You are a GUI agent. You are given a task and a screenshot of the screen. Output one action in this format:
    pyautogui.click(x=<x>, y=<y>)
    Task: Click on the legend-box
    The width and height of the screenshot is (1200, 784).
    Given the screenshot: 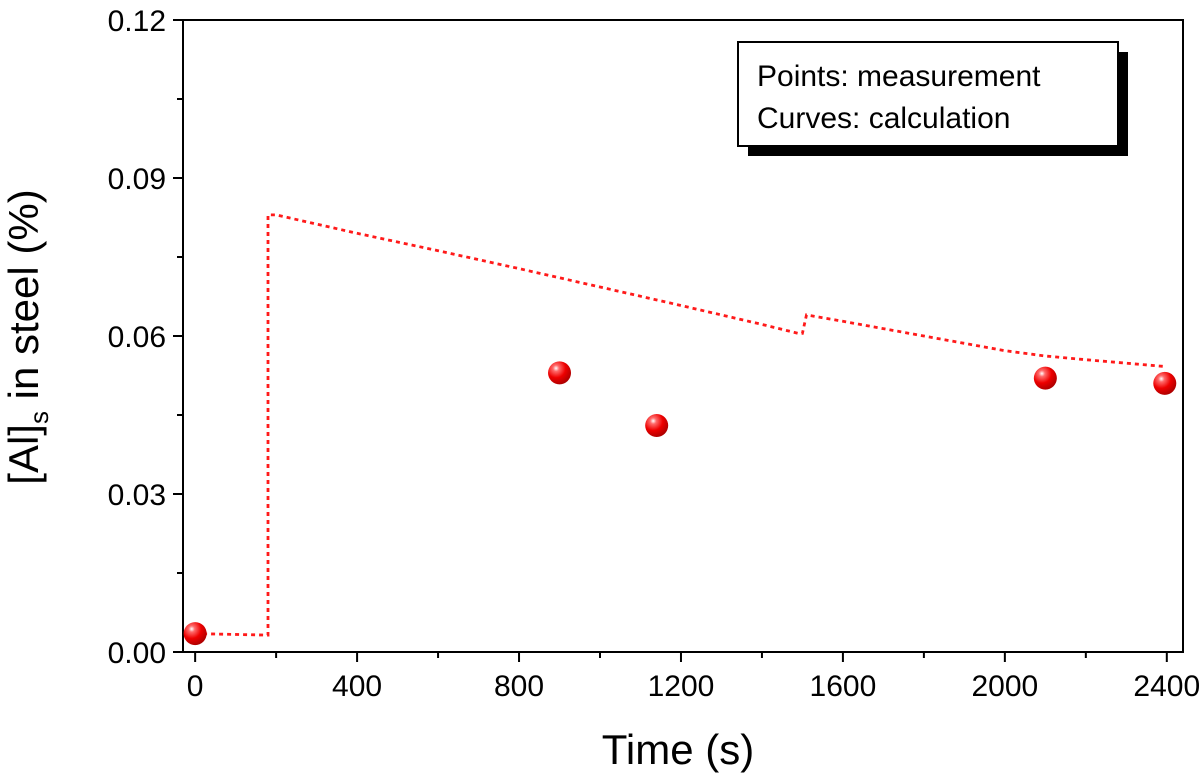 What is the action you would take?
    pyautogui.click(x=928, y=94)
    